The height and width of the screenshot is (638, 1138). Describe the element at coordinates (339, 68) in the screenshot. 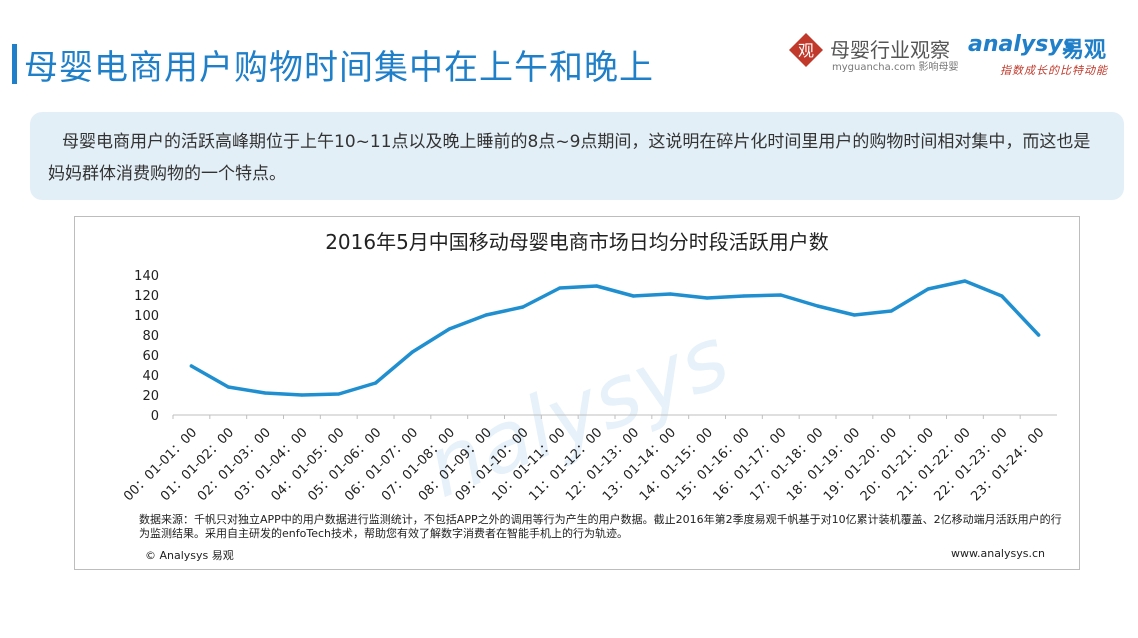

I see `page-title: 母婴电商用户购物时间集中在上午和晚上` at that location.